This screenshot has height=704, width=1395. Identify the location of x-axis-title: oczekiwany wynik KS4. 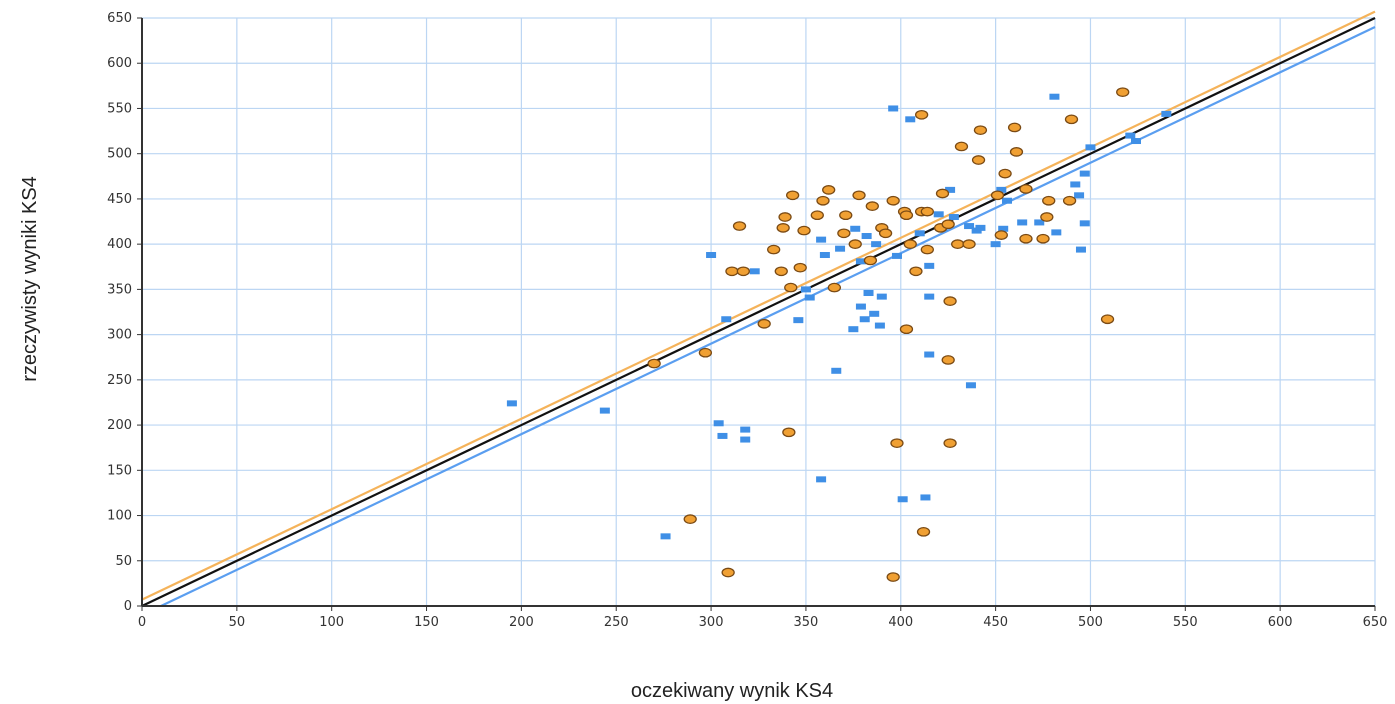
(732, 691).